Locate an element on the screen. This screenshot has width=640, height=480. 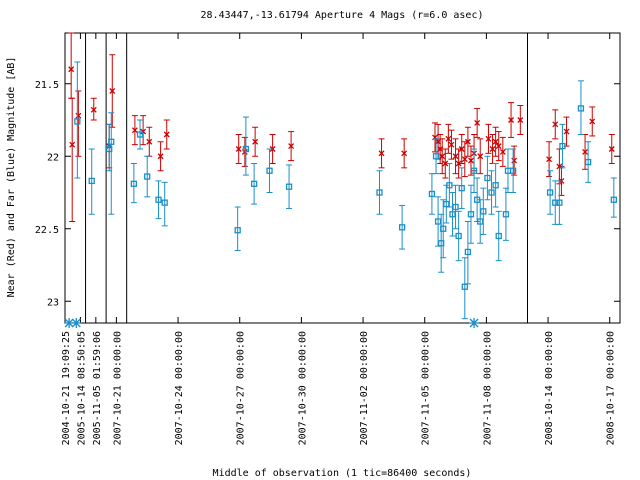
x-tick-label: 2007-10-21 00:00:00 is located at coordinates (117, 388).